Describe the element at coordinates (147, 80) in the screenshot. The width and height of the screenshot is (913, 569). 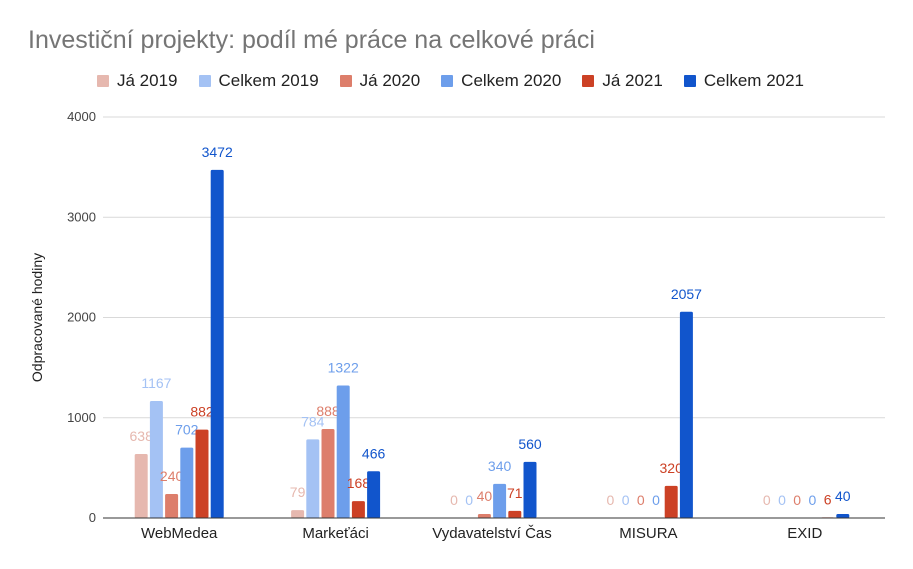
I see `legend-label: Já 2019` at that location.